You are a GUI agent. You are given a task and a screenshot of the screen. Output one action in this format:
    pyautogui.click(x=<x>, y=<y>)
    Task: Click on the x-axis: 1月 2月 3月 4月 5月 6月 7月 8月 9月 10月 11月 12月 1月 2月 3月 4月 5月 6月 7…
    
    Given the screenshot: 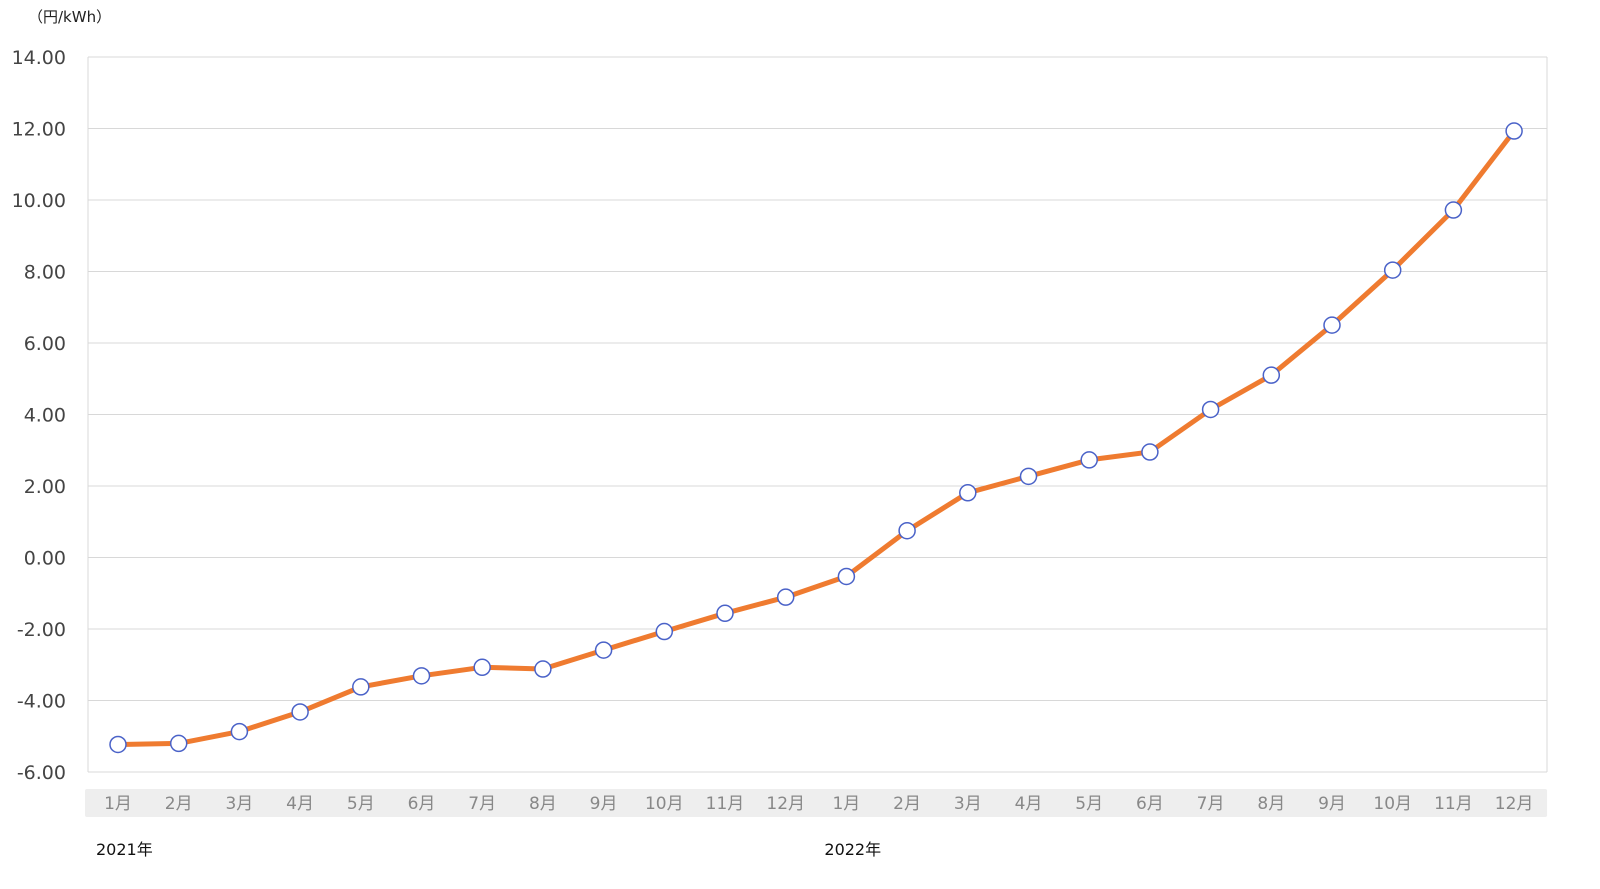 What is the action you would take?
    pyautogui.click(x=818, y=804)
    